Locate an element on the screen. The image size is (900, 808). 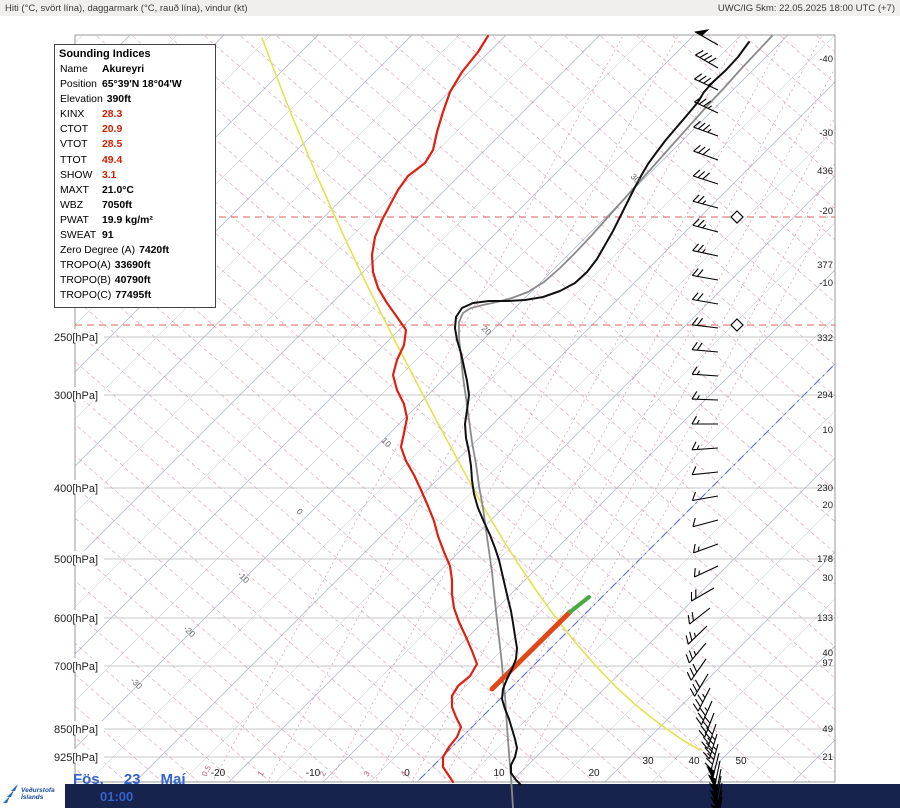
index-value: 91 is located at coordinates (108, 236).